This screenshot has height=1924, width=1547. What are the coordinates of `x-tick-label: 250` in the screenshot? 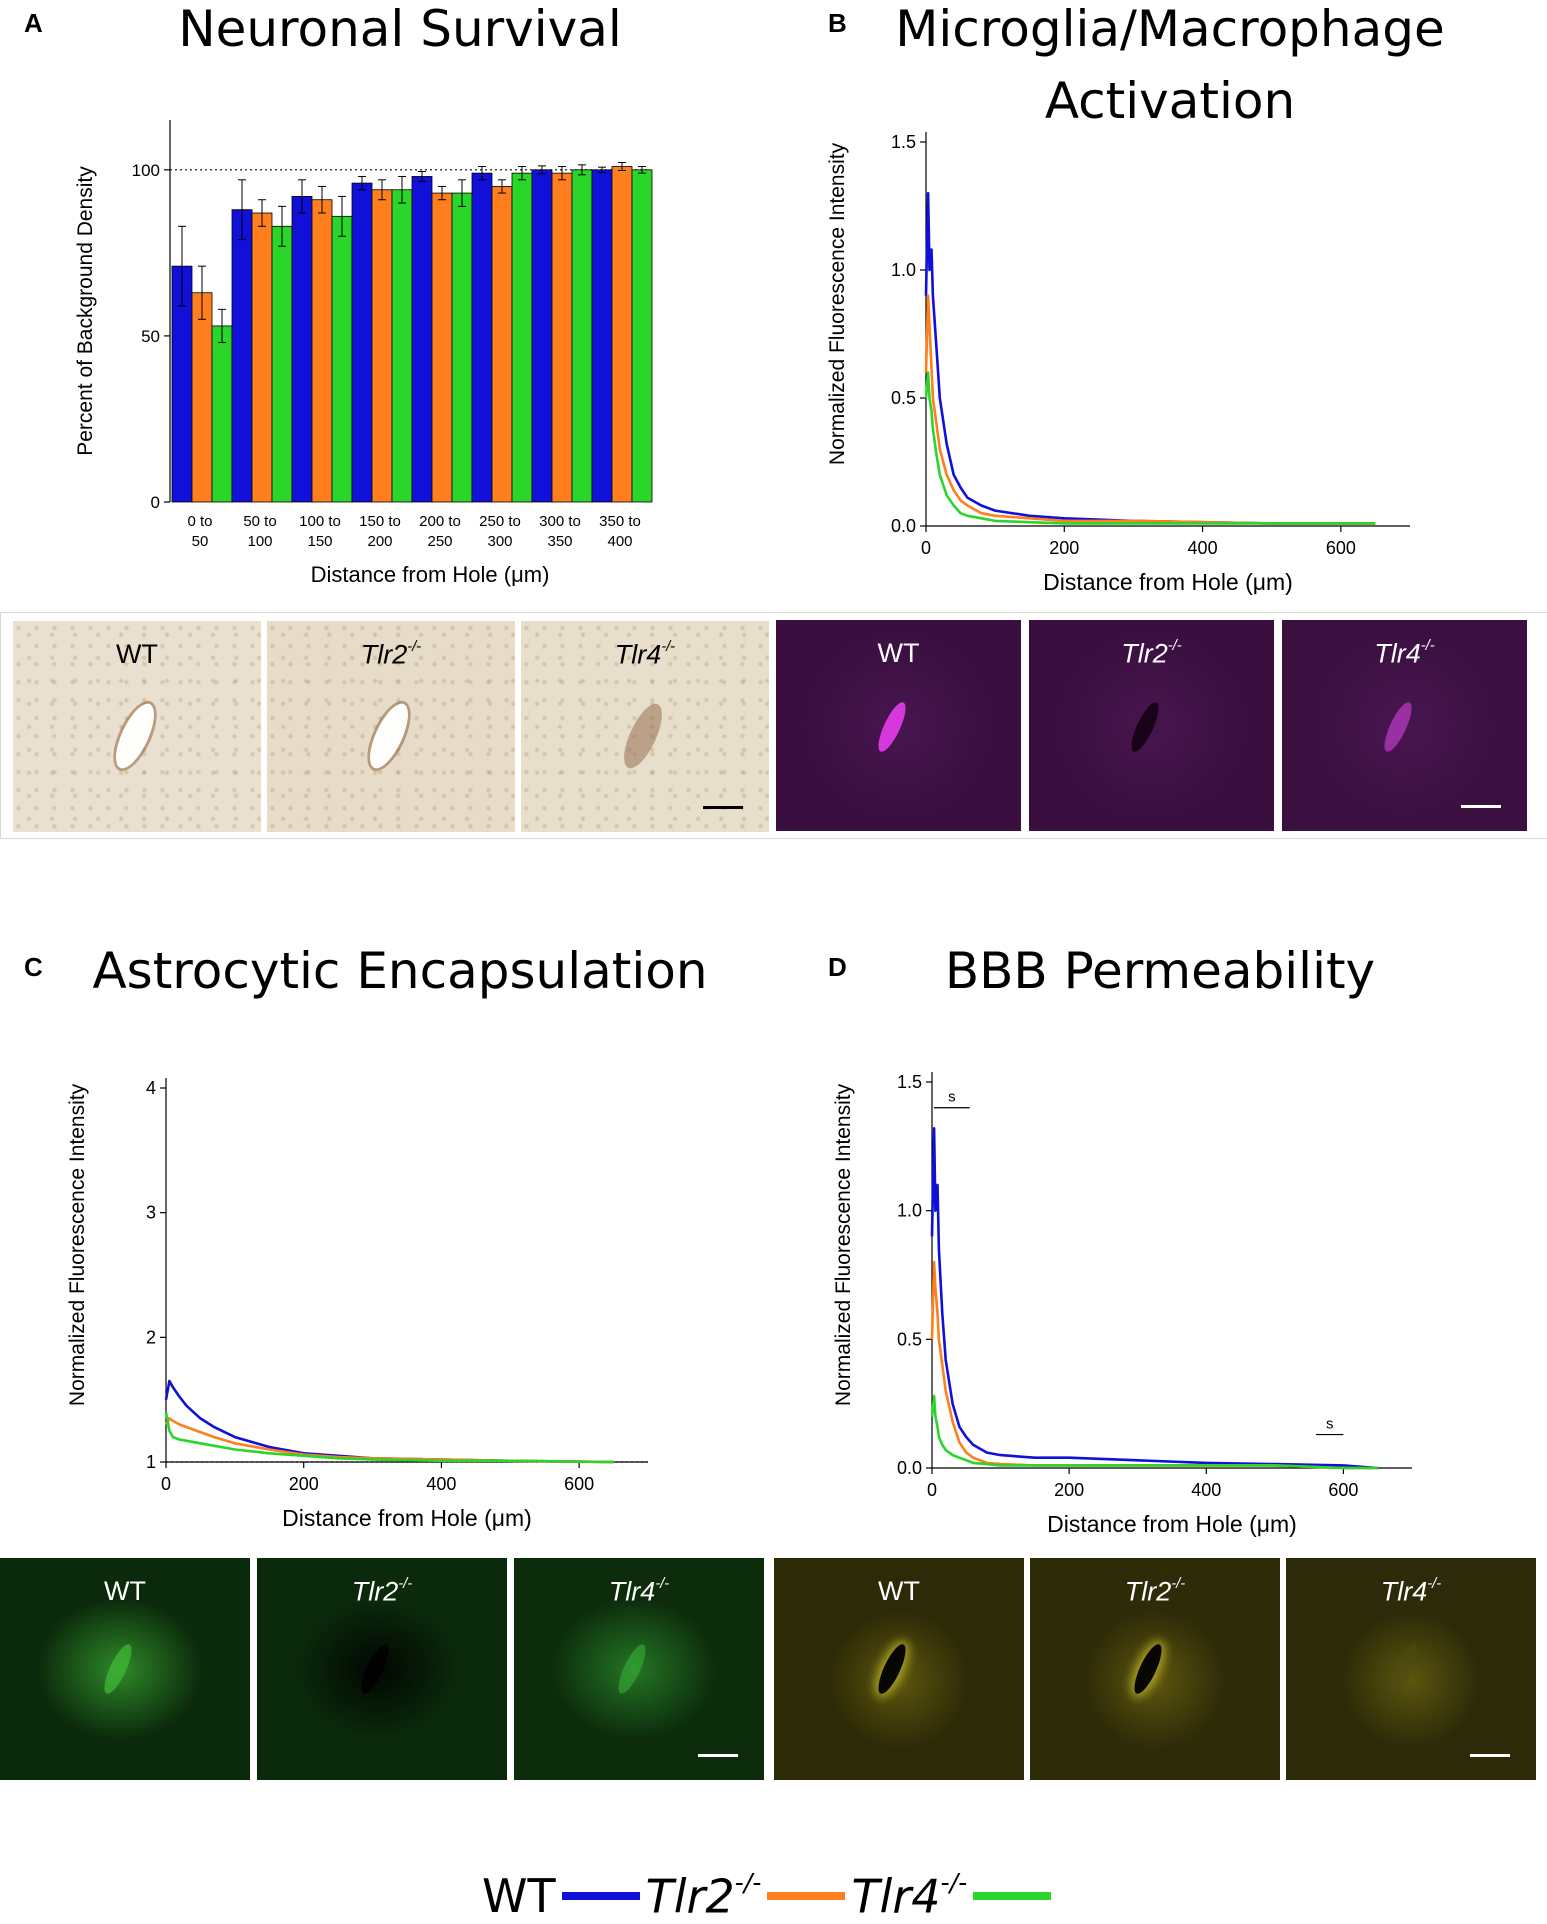 It's located at (439, 541).